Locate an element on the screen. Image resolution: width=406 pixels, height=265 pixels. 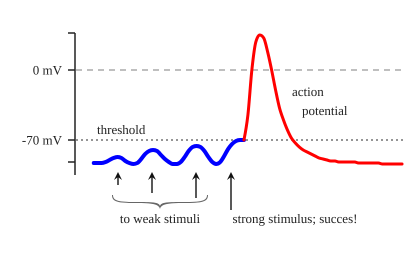
y-tick-label: -70 mV is located at coordinates (42, 140).